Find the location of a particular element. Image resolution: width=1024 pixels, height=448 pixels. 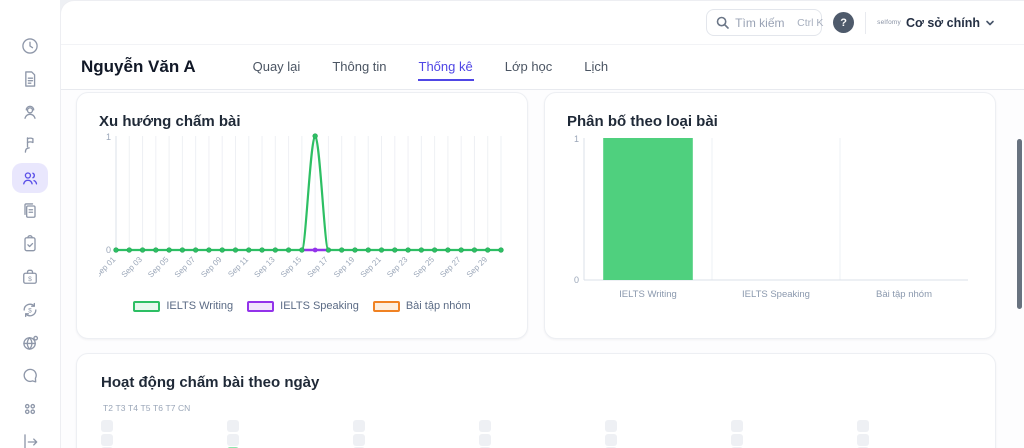

clock-icon is located at coordinates (30, 46).